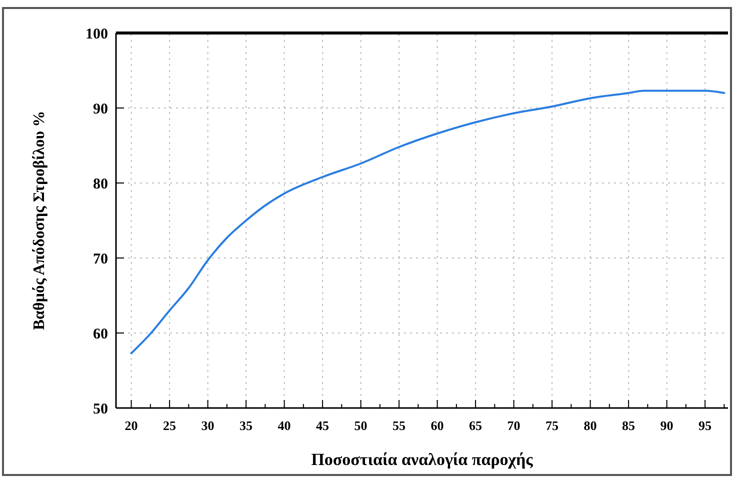  Describe the element at coordinates (323, 425) in the screenshot. I see `x-tick-label: 45` at that location.